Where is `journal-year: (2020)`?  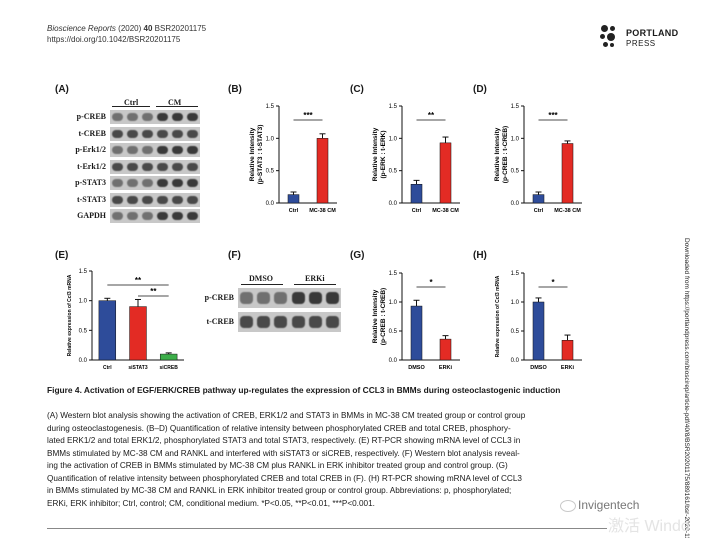 journal-year: (2020) is located at coordinates (130, 28).